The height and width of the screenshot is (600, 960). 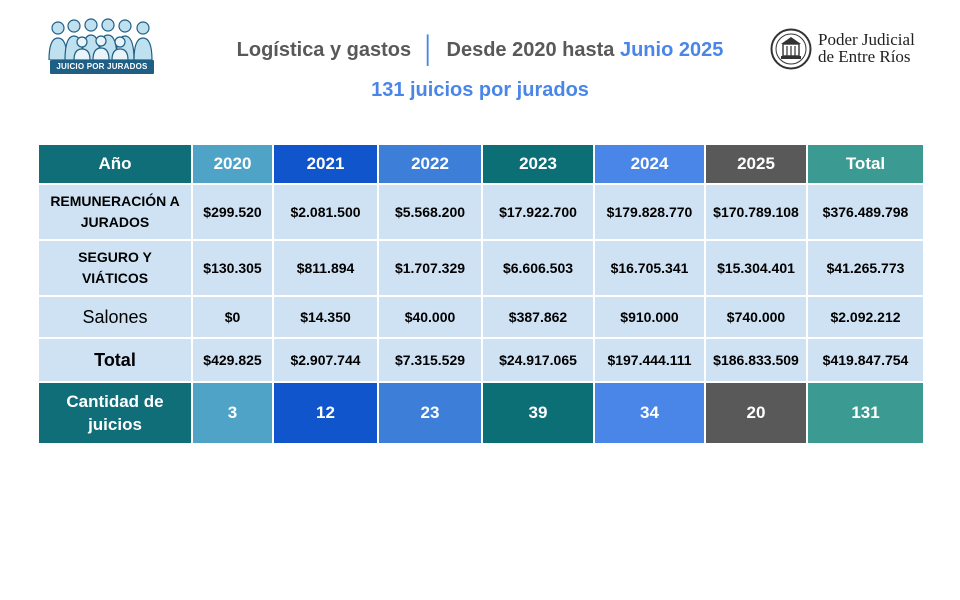 What do you see at coordinates (232, 317) in the screenshot?
I see `cell-2020: $0` at bounding box center [232, 317].